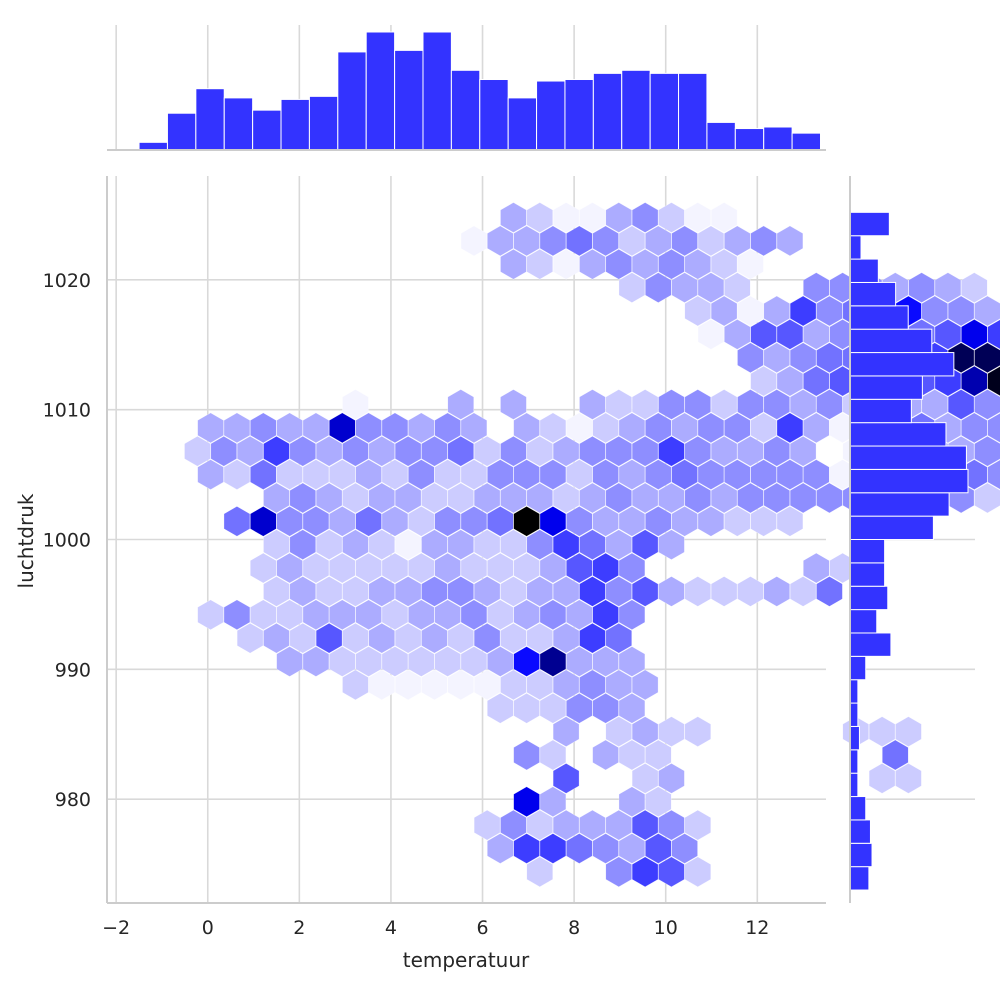 Image resolution: width=1000 pixels, height=1000 pixels. I want to click on x-tick-label: 12, so click(757, 928).